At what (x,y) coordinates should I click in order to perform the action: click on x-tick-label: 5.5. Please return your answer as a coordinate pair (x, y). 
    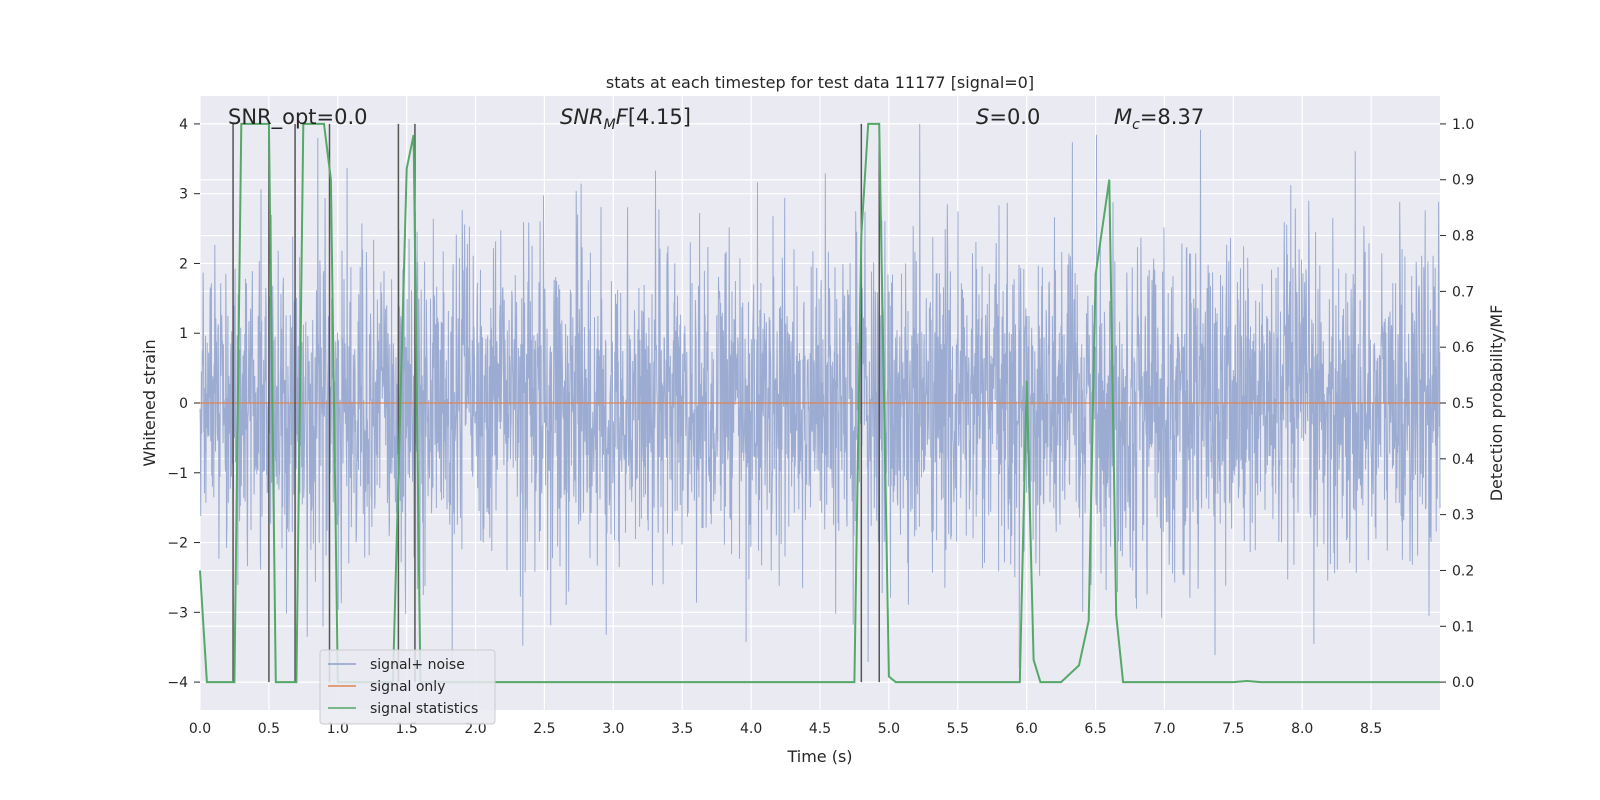
    Looking at the image, I should click on (958, 729).